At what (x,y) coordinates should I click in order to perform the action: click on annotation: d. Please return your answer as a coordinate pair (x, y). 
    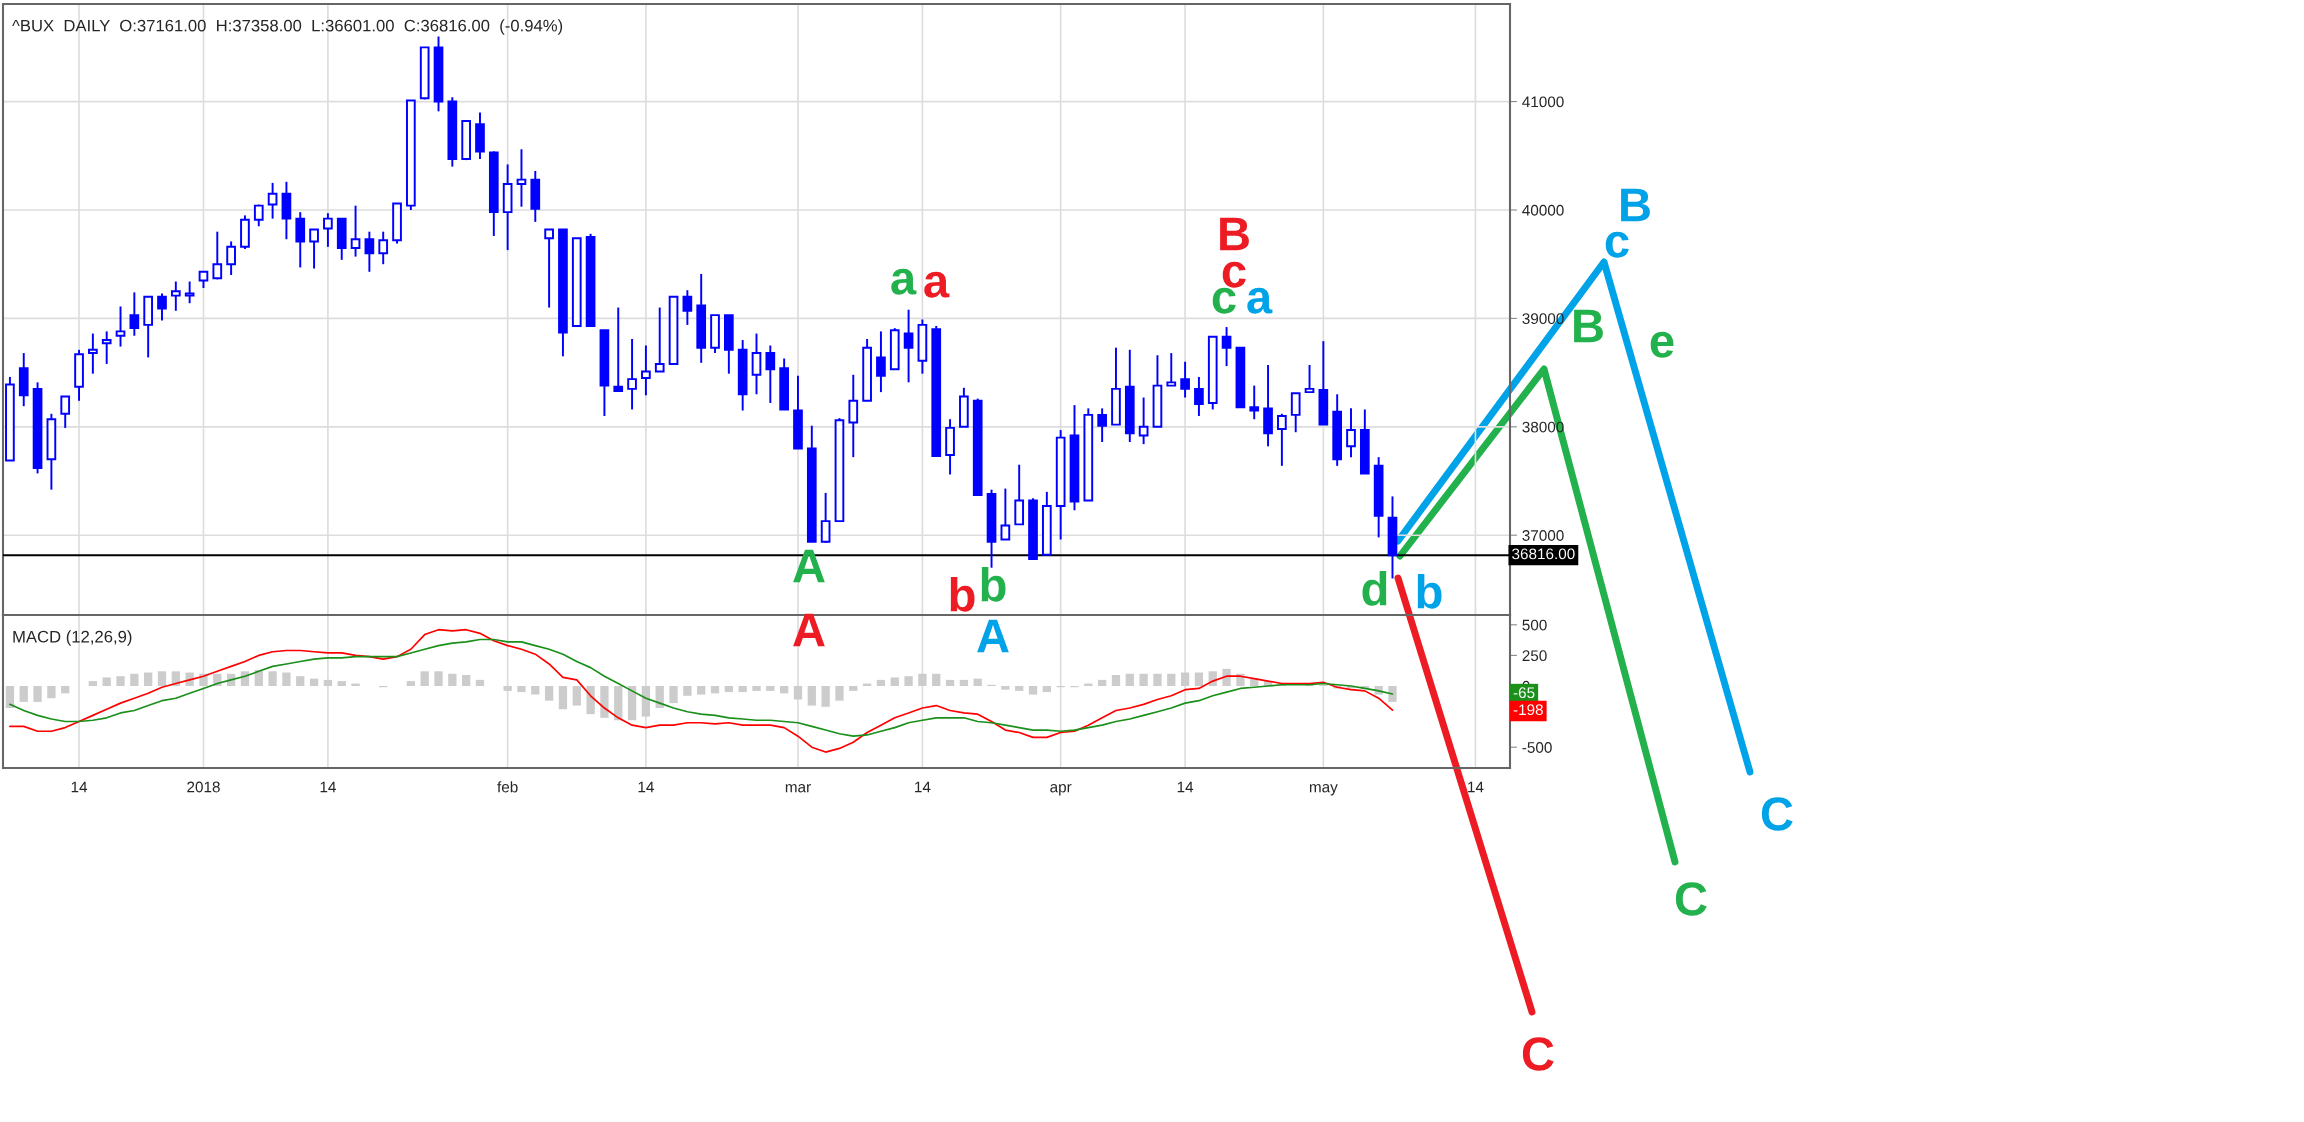
    Looking at the image, I should click on (1374, 588).